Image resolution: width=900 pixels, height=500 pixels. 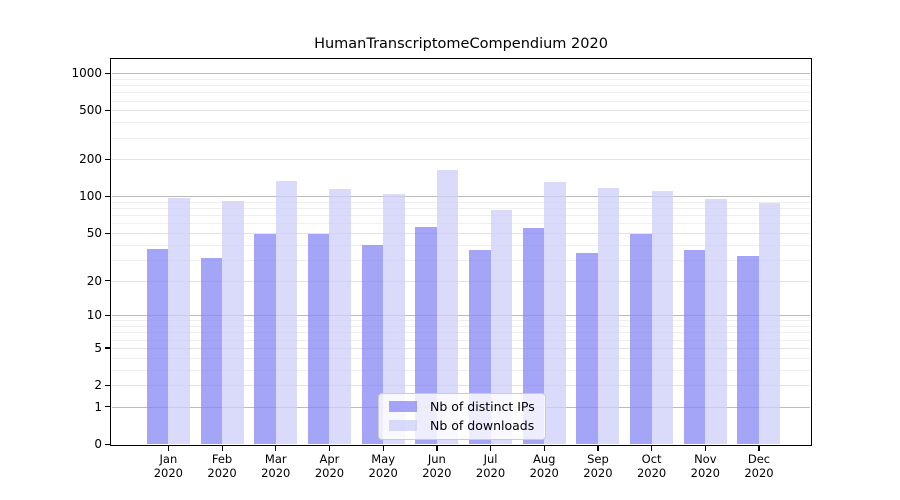 I want to click on x-tick-label-aug: Aug 2020, so click(x=544, y=466).